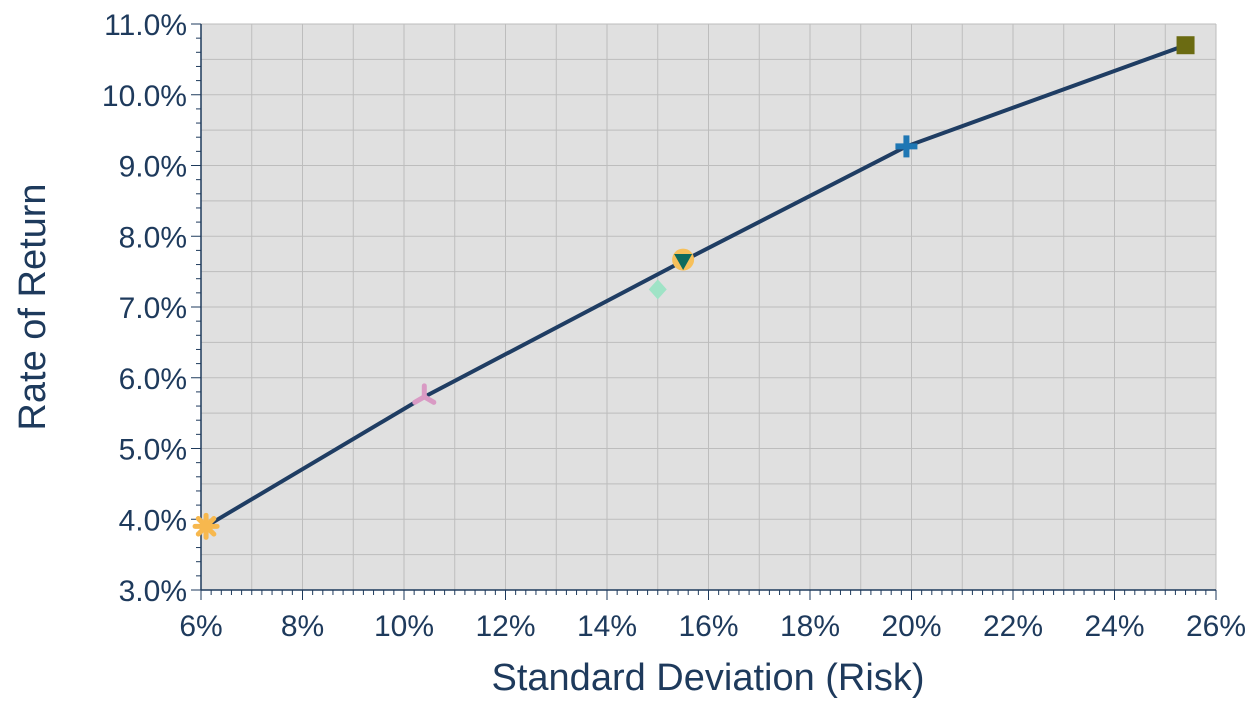 This screenshot has height=710, width=1259. I want to click on x-tick-label: 8%, so click(302, 626).